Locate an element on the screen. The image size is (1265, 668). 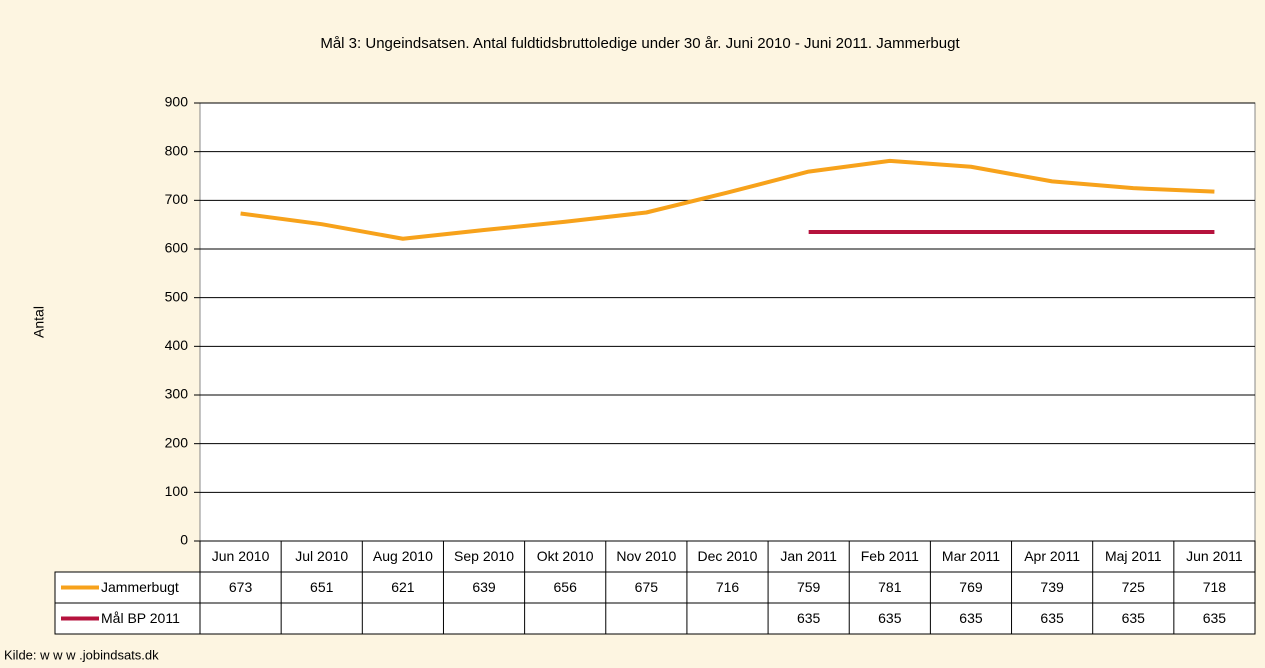
table-value: 651 is located at coordinates (322, 587).